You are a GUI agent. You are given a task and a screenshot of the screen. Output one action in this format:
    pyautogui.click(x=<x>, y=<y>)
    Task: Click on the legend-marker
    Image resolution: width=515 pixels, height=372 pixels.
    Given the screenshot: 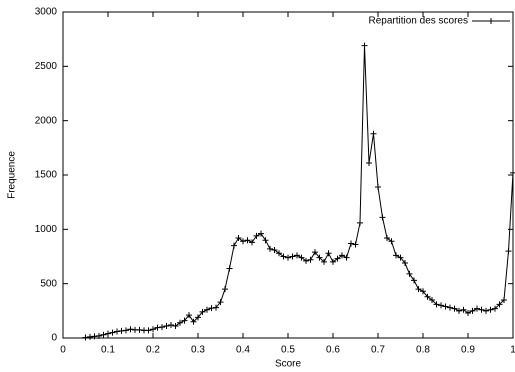 What is the action you would take?
    pyautogui.click(x=491, y=21)
    